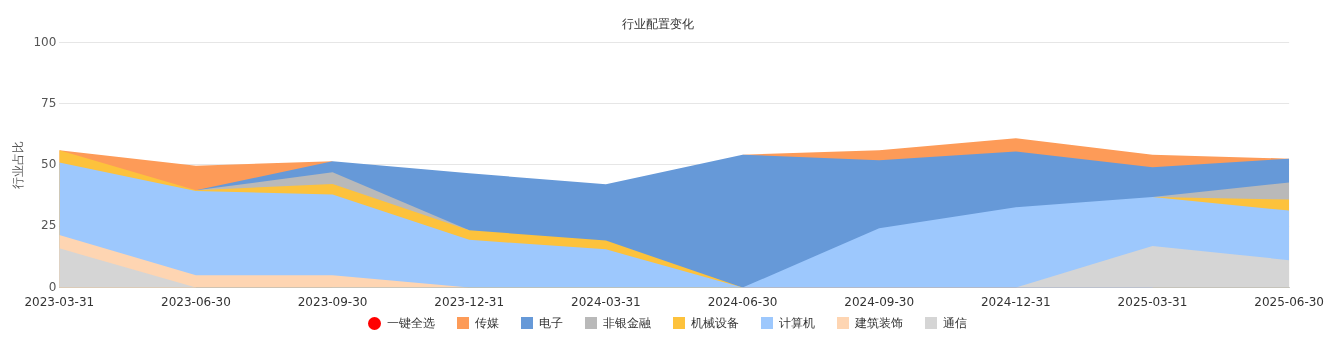 The image size is (1335, 343). I want to click on x-tick-label: 2025-06-30, so click(1289, 301).